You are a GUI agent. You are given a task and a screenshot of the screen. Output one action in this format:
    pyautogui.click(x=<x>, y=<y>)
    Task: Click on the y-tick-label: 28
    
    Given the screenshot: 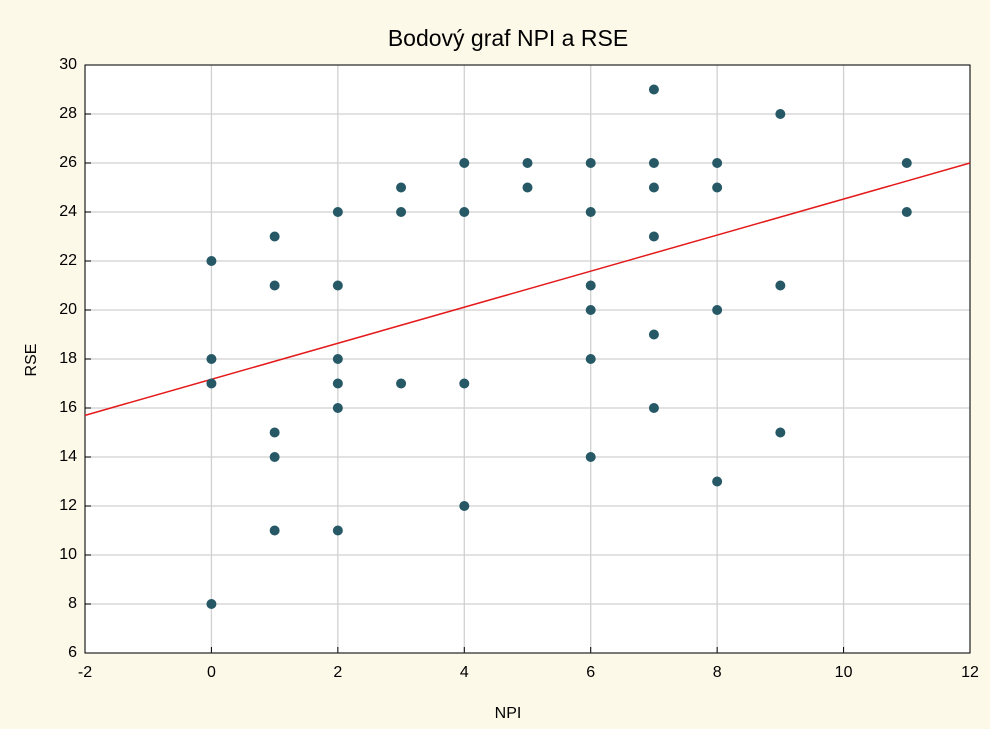 What is the action you would take?
    pyautogui.click(x=68, y=113)
    